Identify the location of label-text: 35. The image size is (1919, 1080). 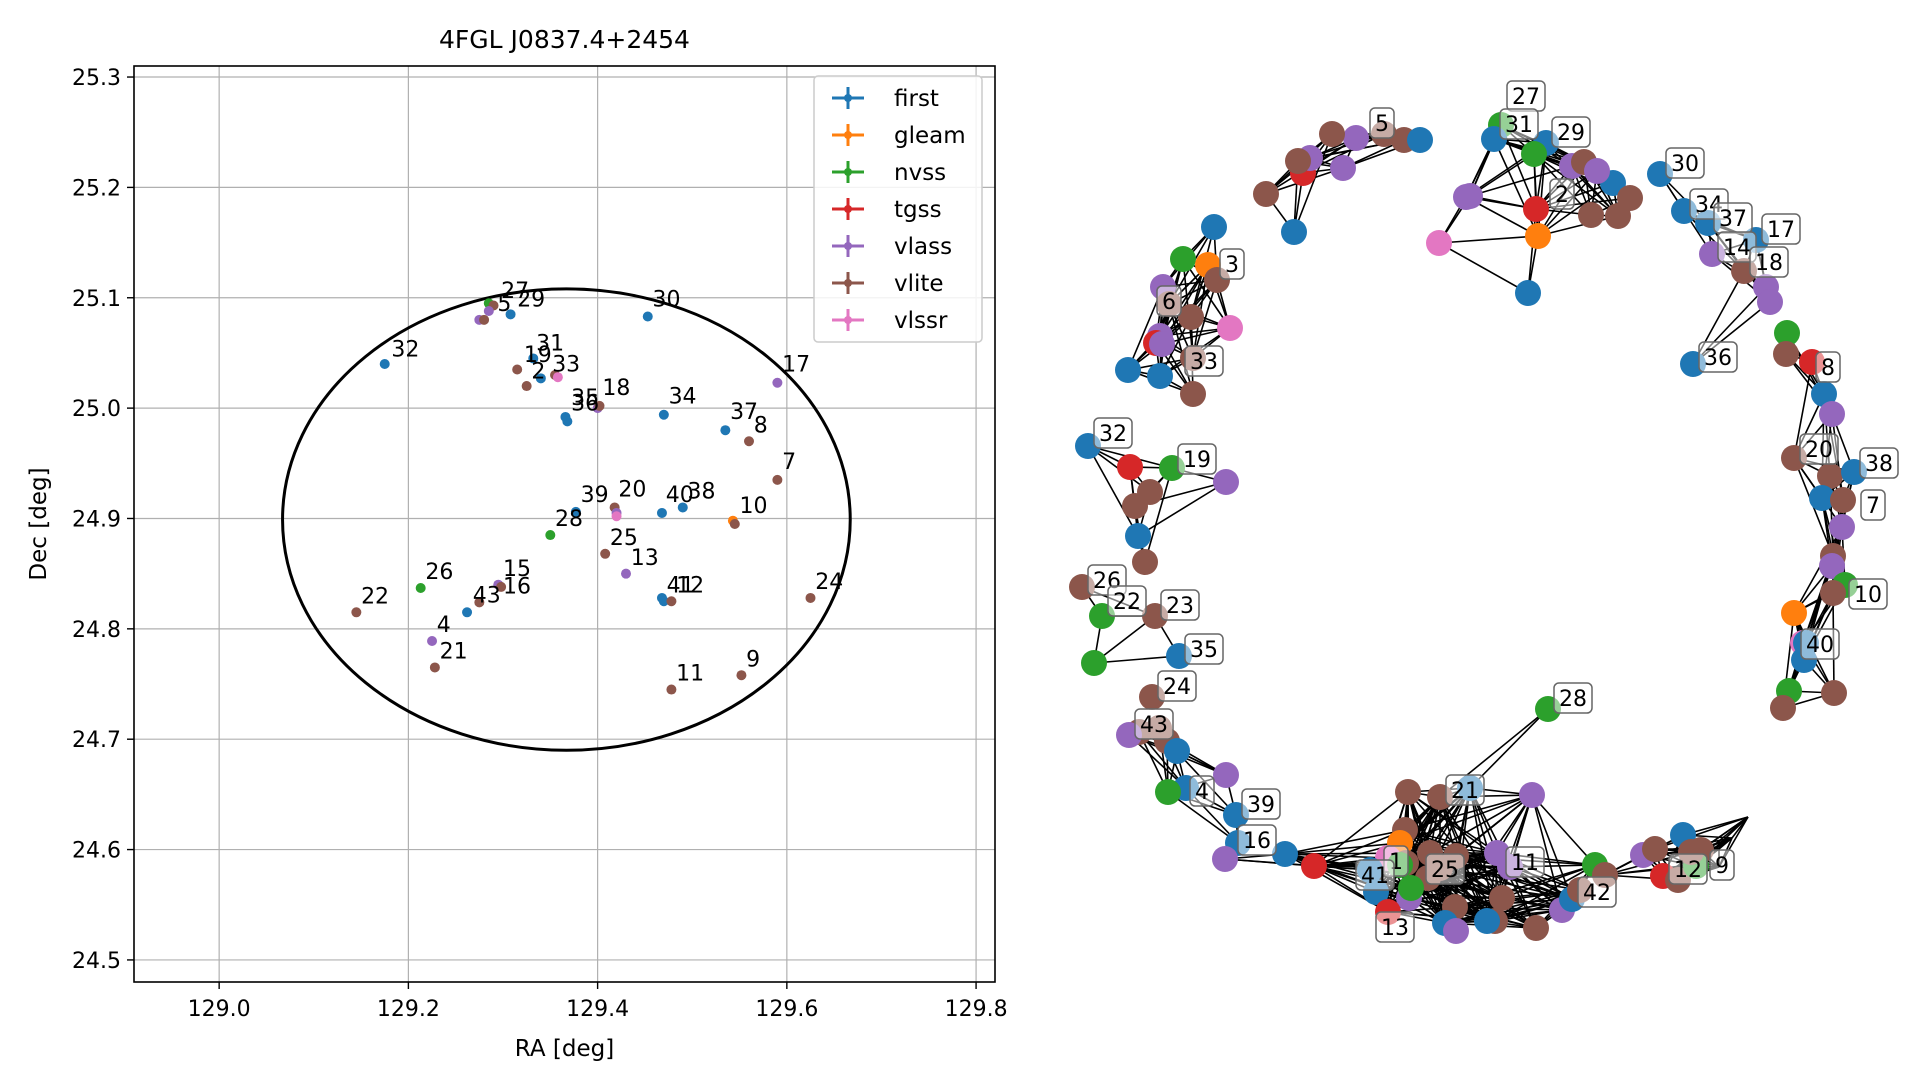
(1204, 650).